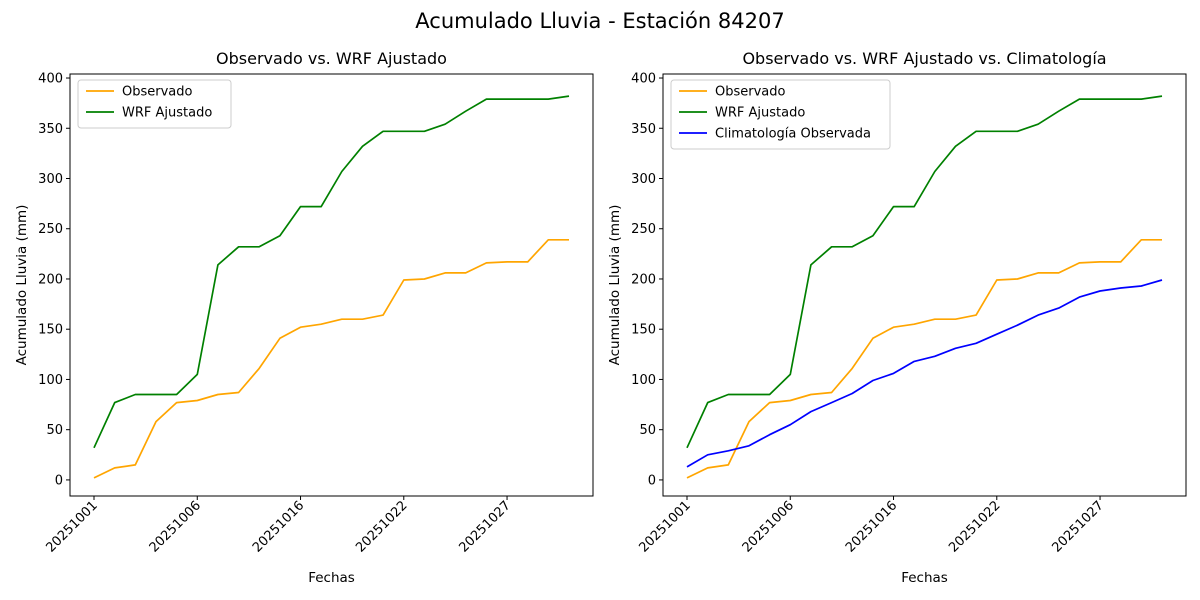  What do you see at coordinates (793, 134) in the screenshot?
I see `legend-label: Climatología Observada` at bounding box center [793, 134].